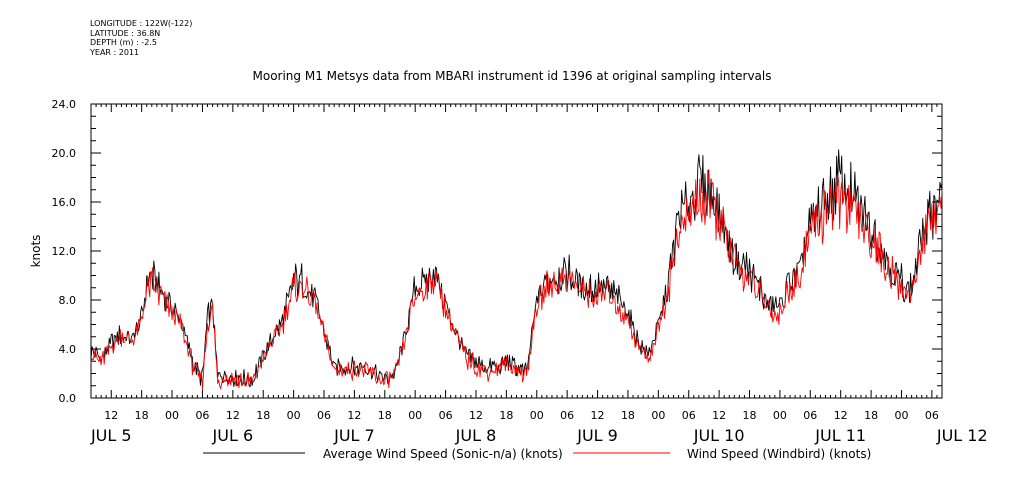 This screenshot has width=1009, height=504. I want to click on legend-label-average-wind-speed: Average Wind Speed (Sonic-n/a) (knots), so click(443, 454).